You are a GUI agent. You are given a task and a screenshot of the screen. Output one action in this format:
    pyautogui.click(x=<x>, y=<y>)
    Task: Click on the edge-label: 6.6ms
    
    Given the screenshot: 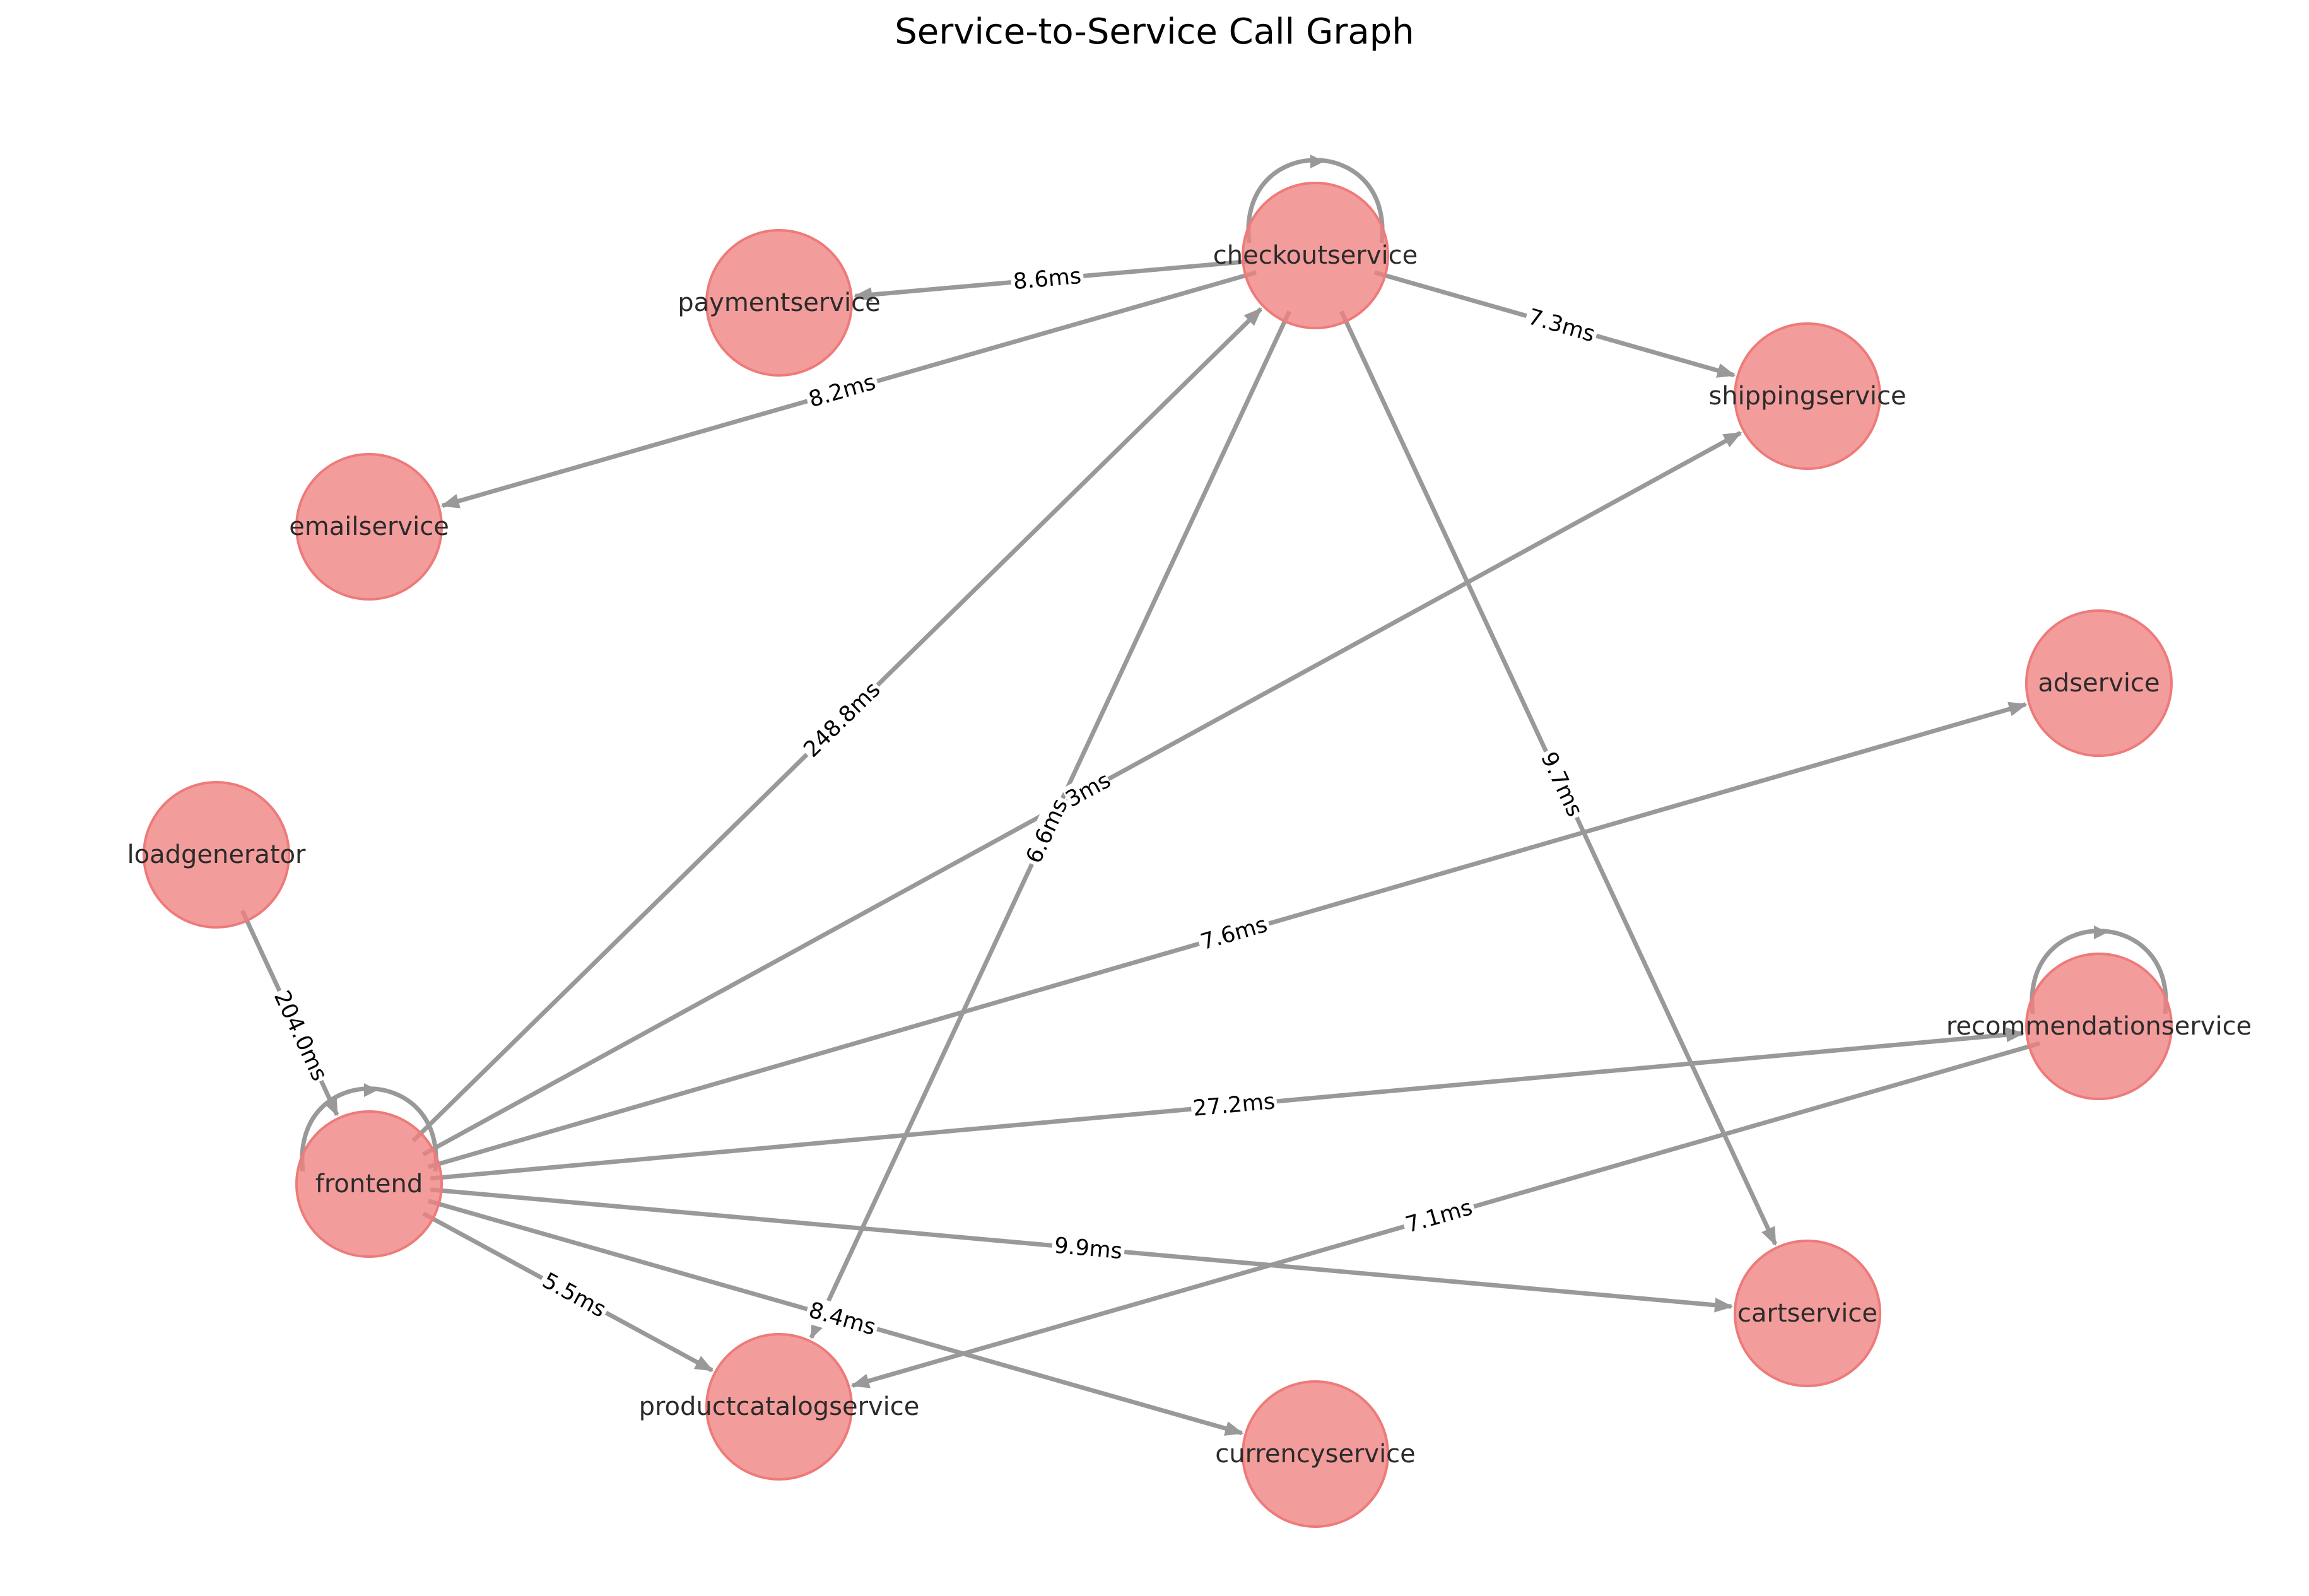 What is the action you would take?
    pyautogui.click(x=1047, y=831)
    